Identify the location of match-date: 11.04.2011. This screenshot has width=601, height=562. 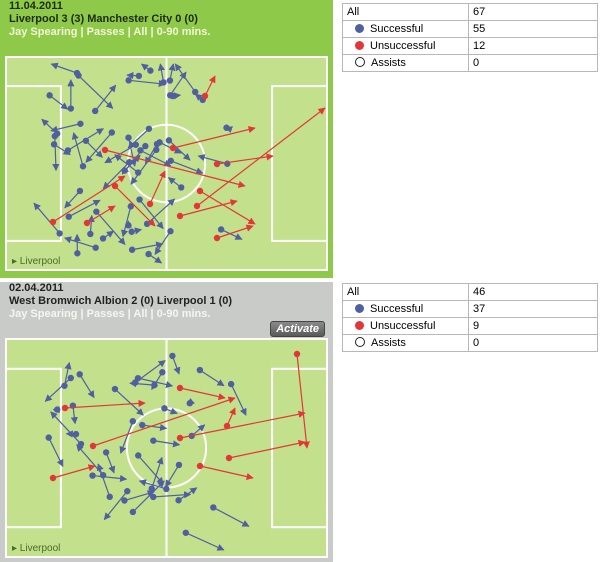
(36, 6).